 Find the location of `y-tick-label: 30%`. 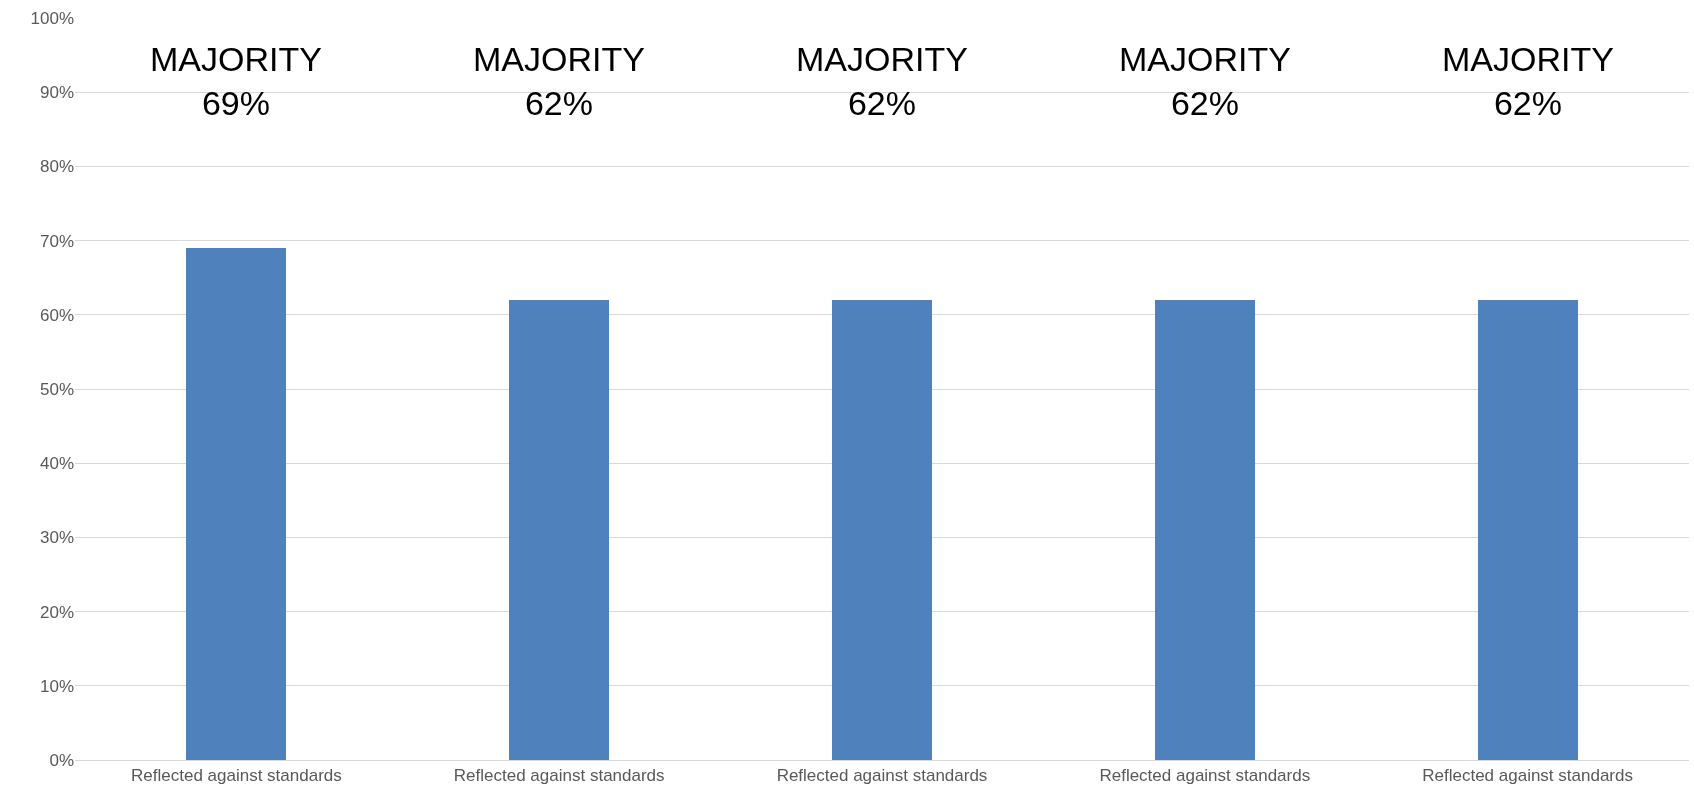

y-tick-label: 30% is located at coordinates (56, 538).